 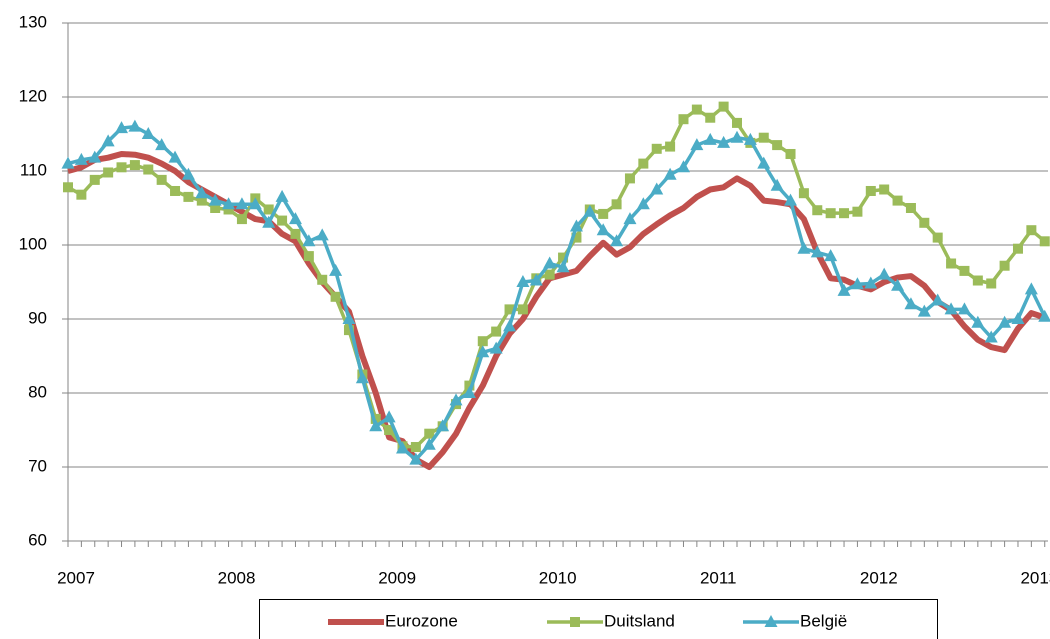 I want to click on legend-label: Duitsland, so click(x=639, y=620).